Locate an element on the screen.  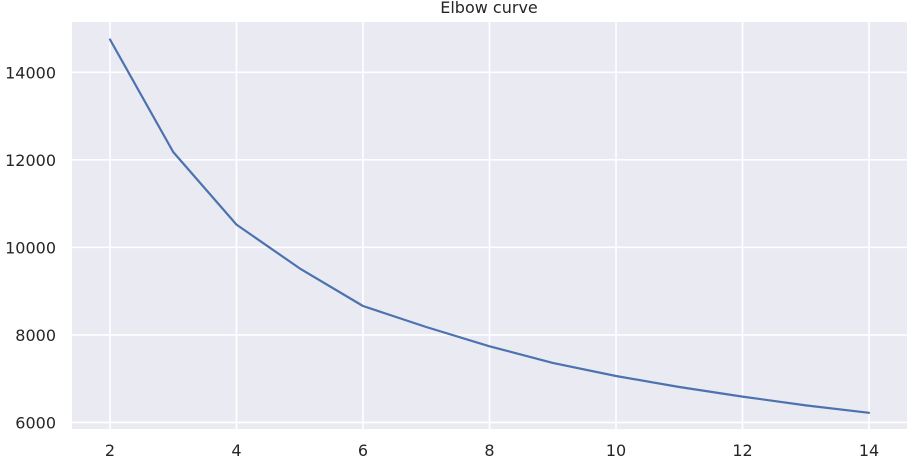
x-tick-label: 14 is located at coordinates (869, 450).